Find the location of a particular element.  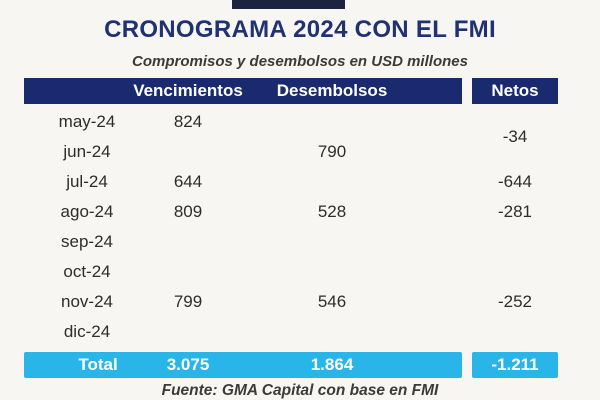

month-label: sep-24 is located at coordinates (87, 241).